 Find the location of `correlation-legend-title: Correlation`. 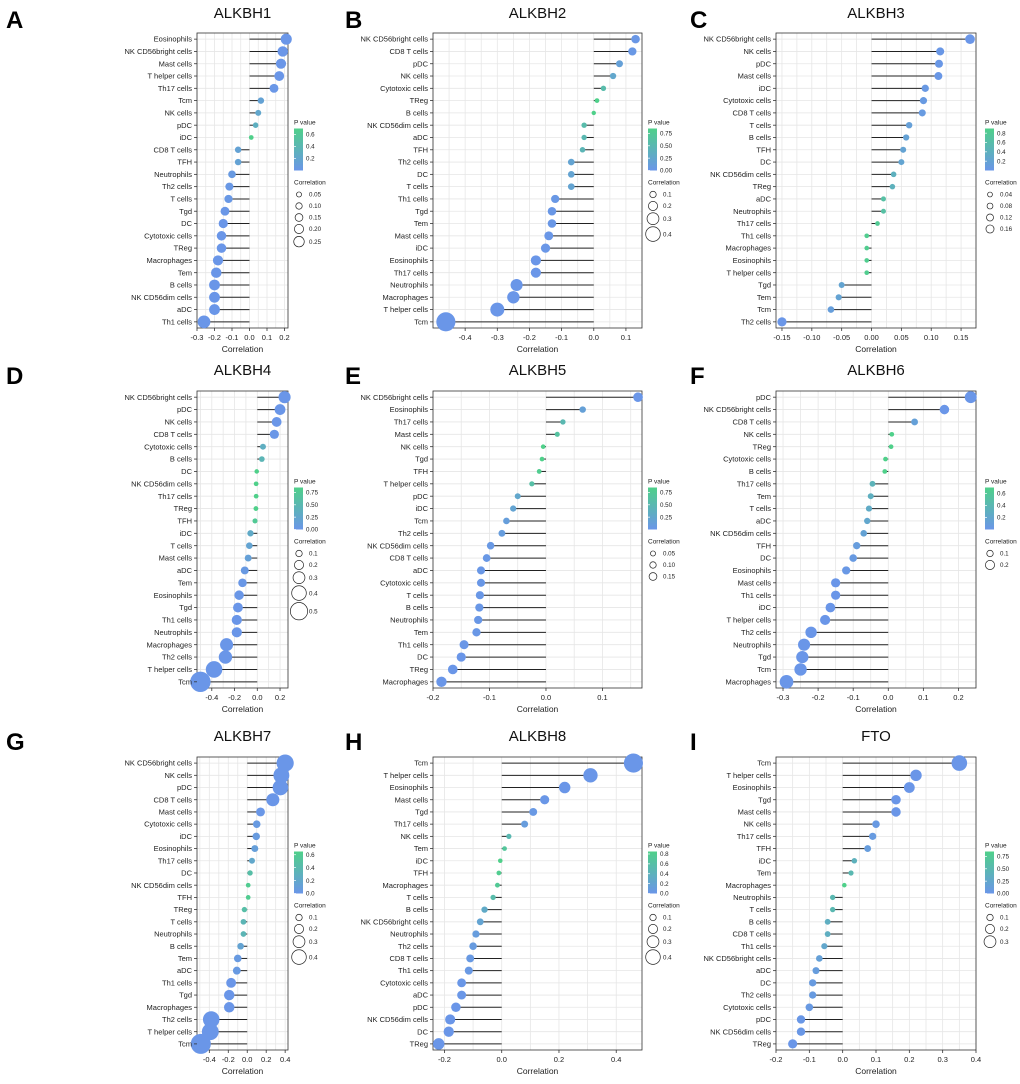

correlation-legend-title: Correlation is located at coordinates (310, 542).